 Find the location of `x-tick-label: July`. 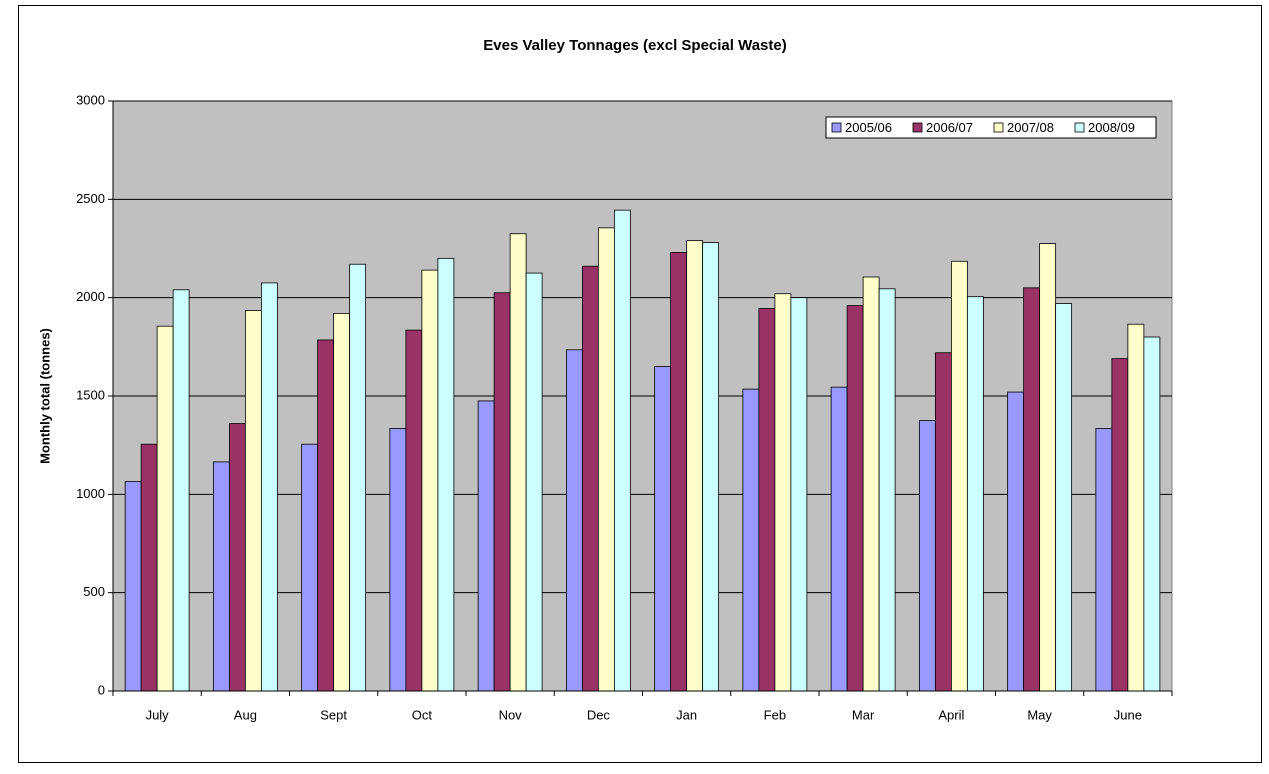

x-tick-label: July is located at coordinates (158, 714).